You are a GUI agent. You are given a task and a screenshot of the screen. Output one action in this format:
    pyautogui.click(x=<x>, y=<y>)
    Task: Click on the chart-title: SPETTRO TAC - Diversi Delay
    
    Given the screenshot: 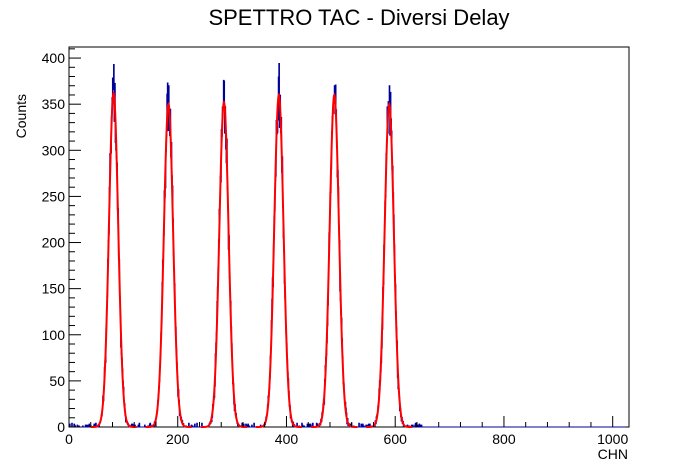 What is the action you would take?
    pyautogui.click(x=358, y=17)
    